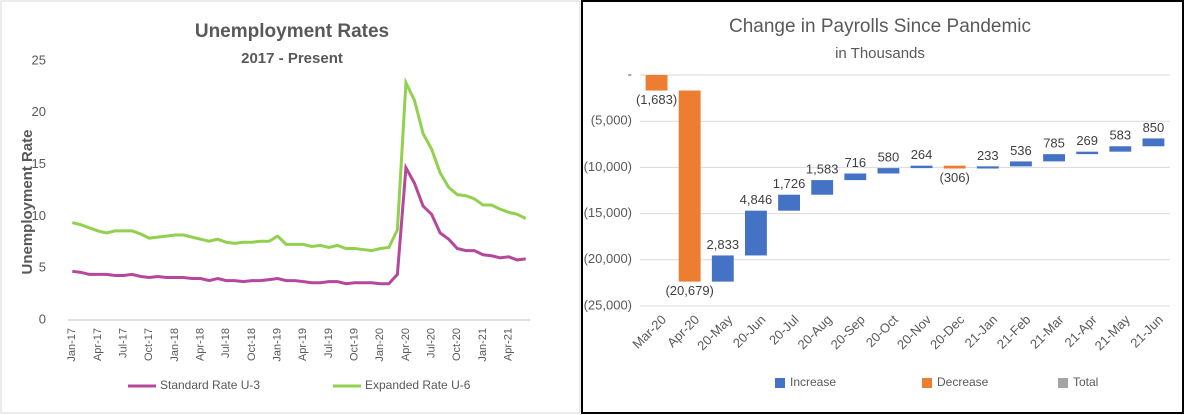 The width and height of the screenshot is (1185, 415). I want to click on legend-label: Decrease, so click(963, 382).